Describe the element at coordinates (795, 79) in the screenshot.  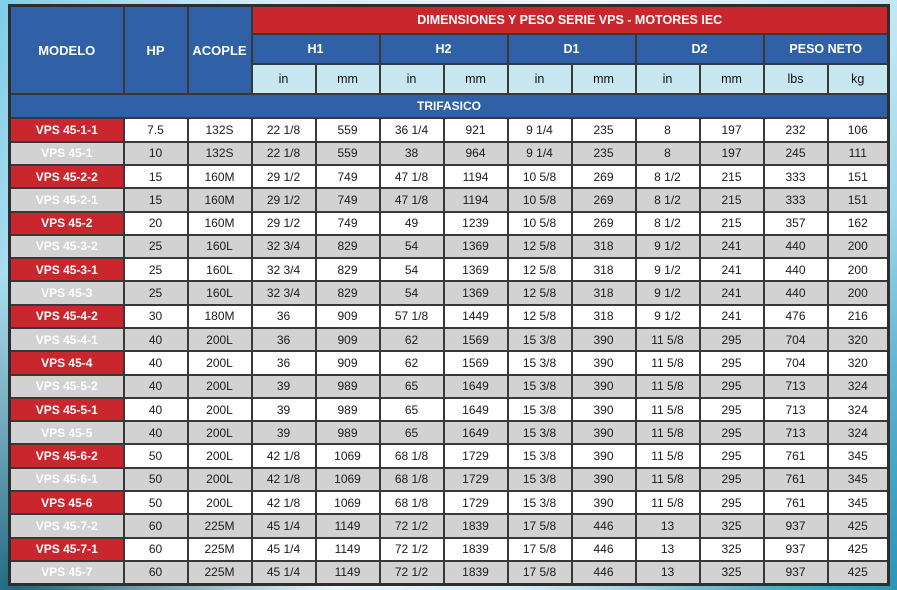
I see `unit-header-lbs: lbs` at that location.